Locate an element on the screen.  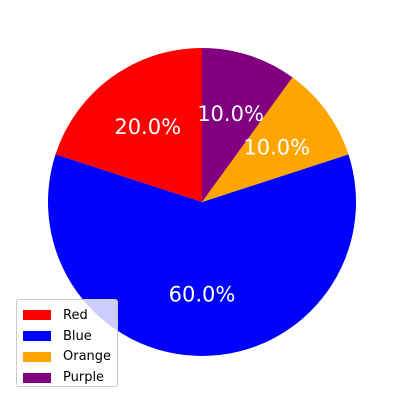
legend-label-purple: Purple is located at coordinates (84, 378).